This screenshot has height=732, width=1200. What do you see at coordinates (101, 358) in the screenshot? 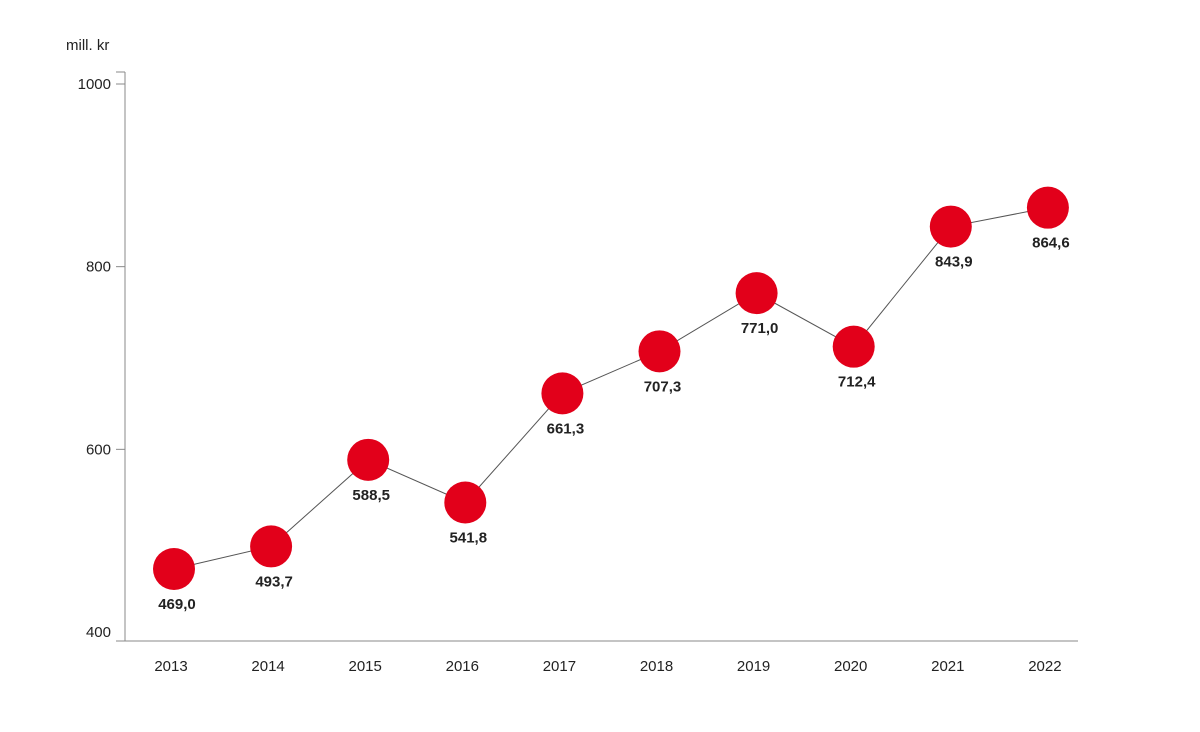
I see `y-axis-ticks: 1000 800 600 400` at bounding box center [101, 358].